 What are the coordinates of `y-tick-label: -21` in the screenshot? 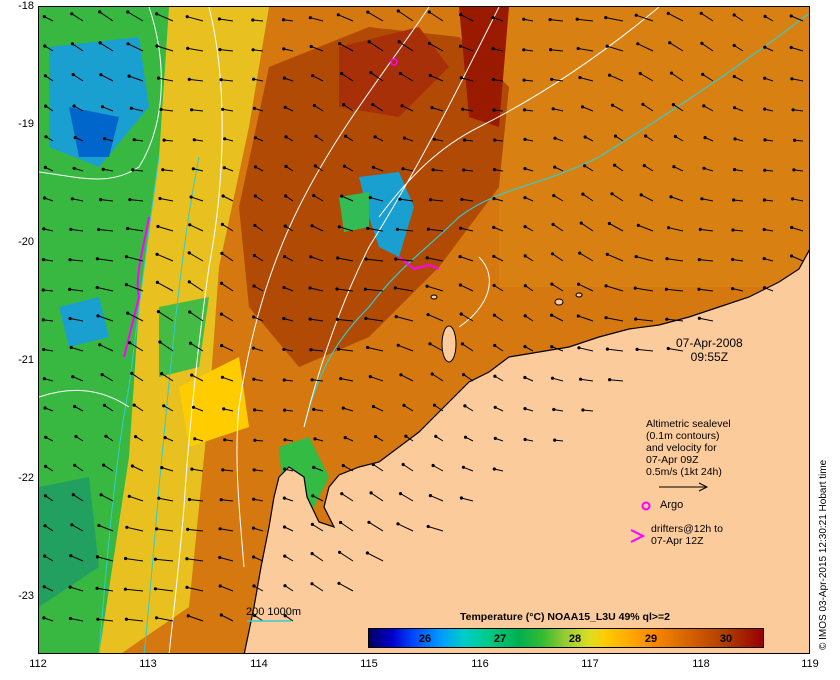 It's located at (26, 360).